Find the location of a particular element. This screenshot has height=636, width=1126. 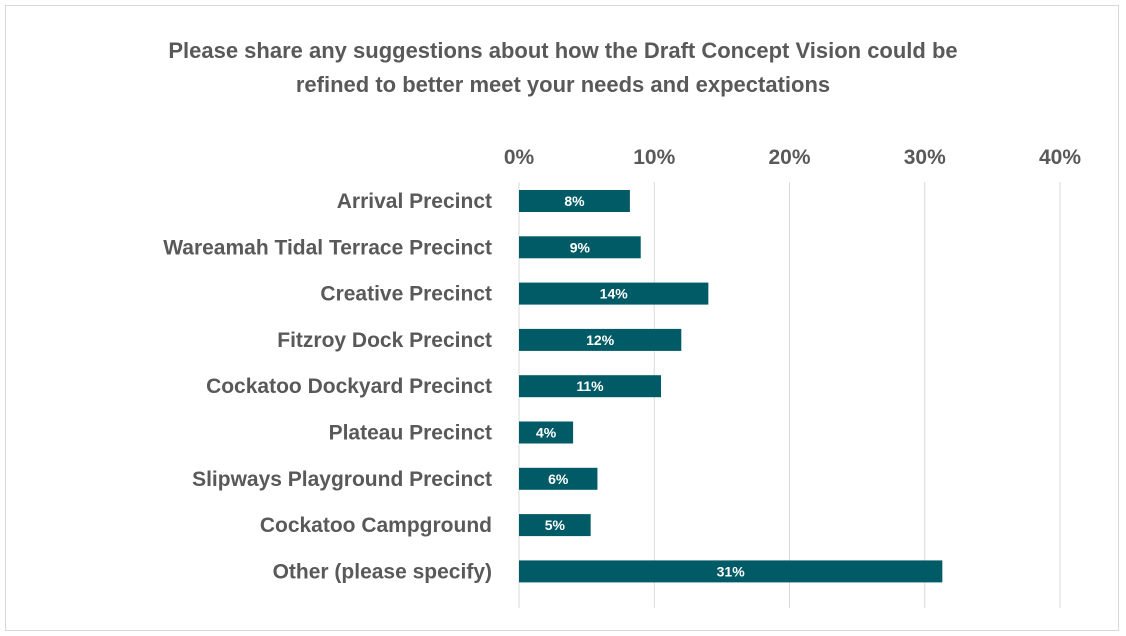

data-label-3: 12% is located at coordinates (600, 340).